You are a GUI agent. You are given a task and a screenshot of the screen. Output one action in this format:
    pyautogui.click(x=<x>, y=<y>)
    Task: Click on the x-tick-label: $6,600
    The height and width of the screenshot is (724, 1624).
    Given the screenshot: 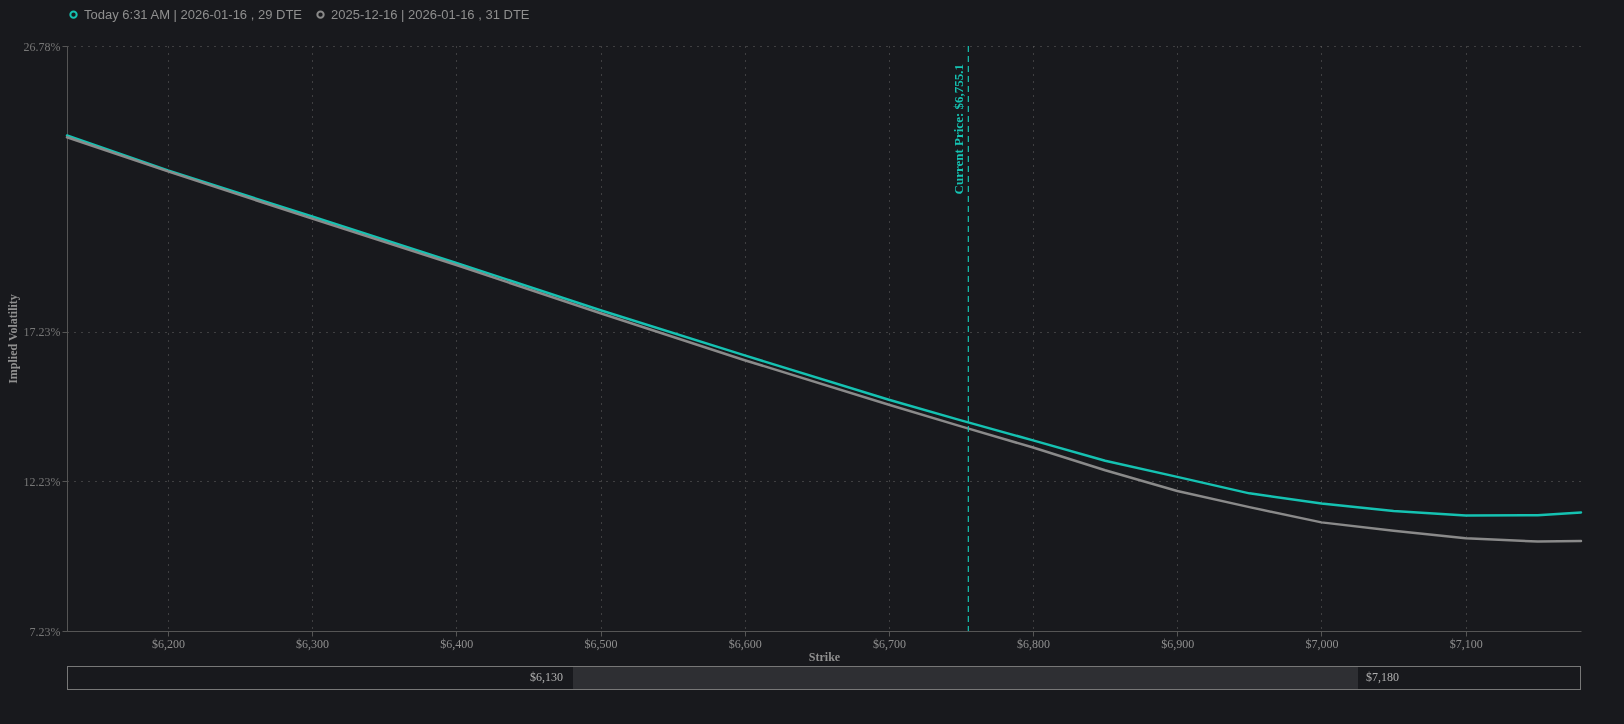 What is the action you would take?
    pyautogui.click(x=745, y=643)
    